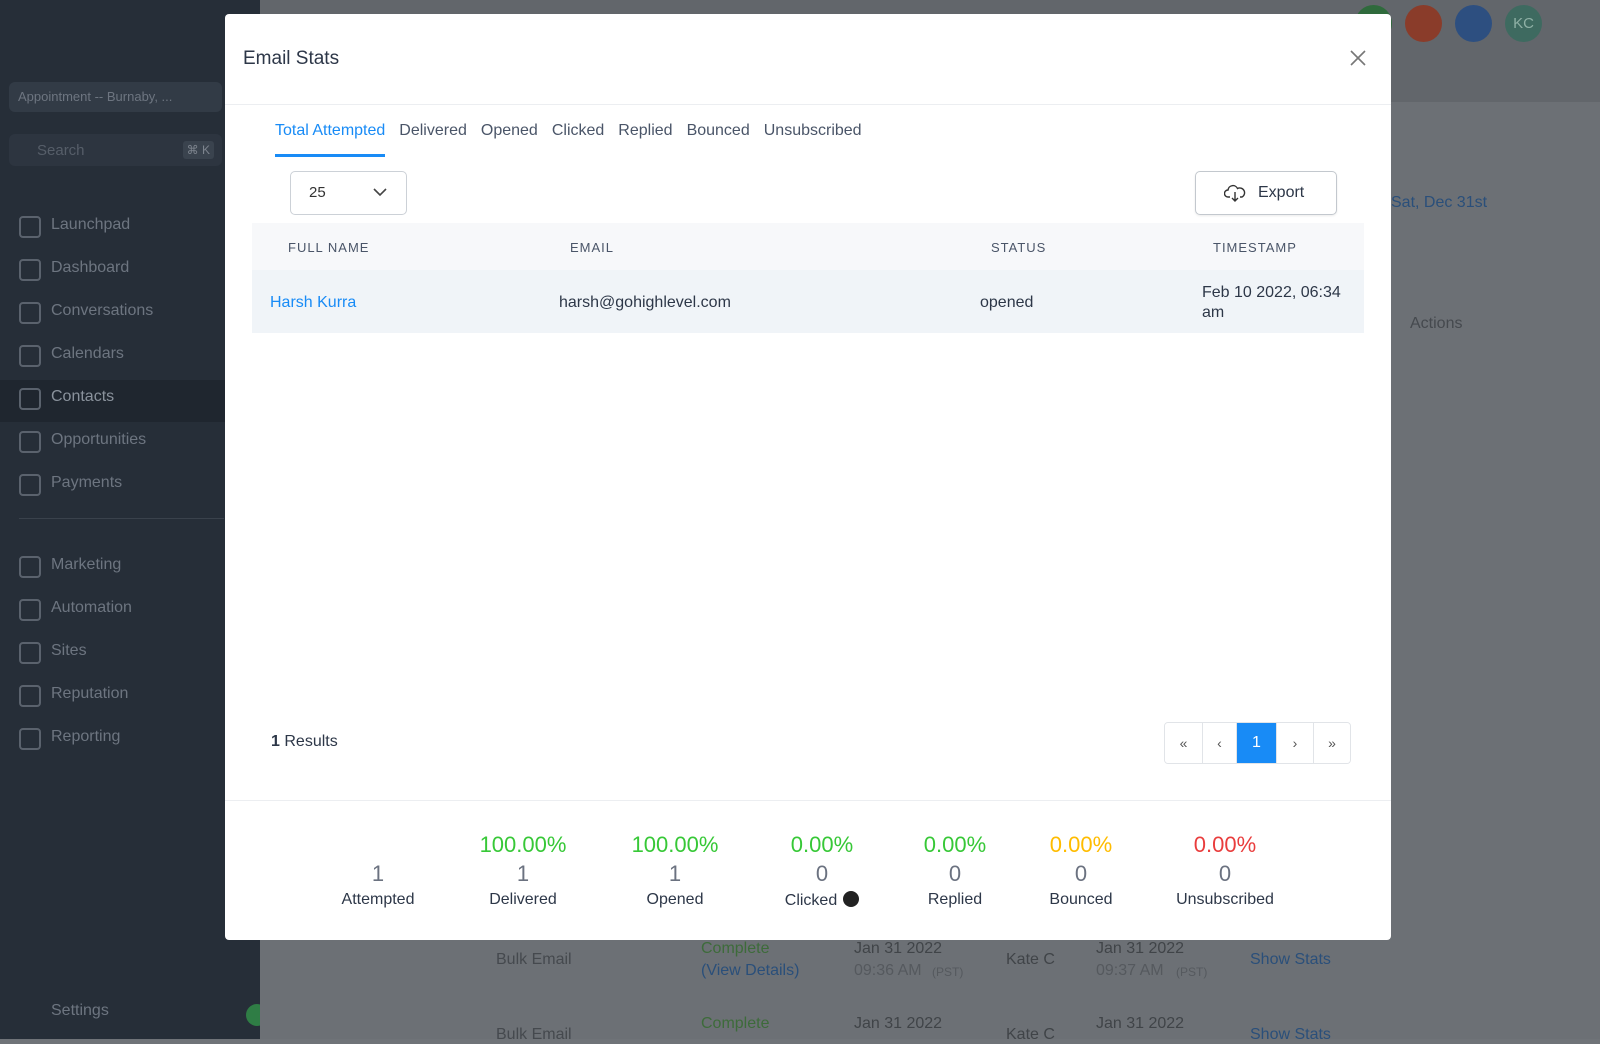 This screenshot has height=1044, width=1600. Describe the element at coordinates (313, 302) in the screenshot. I see `table-cell: Harsh Kurra` at that location.